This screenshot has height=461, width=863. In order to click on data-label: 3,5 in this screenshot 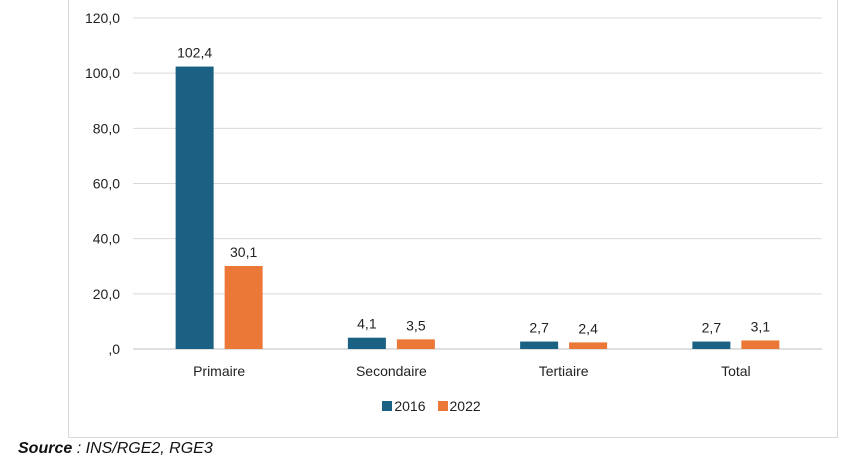, I will do `click(416, 325)`.